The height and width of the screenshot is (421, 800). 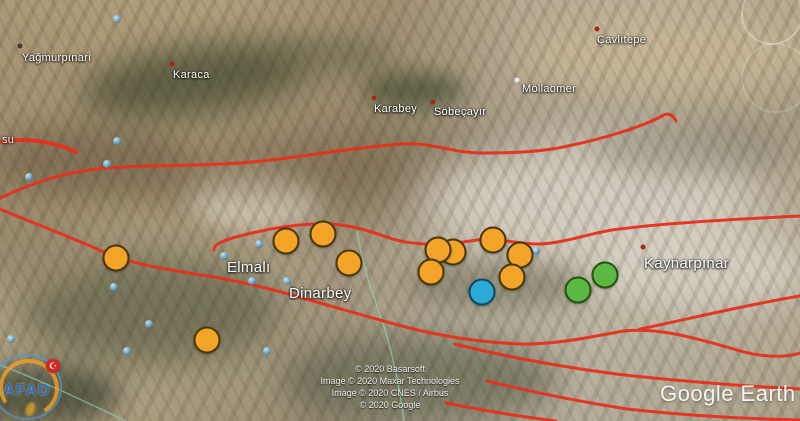 I want to click on place-dot-cavlitepe, so click(x=597, y=29).